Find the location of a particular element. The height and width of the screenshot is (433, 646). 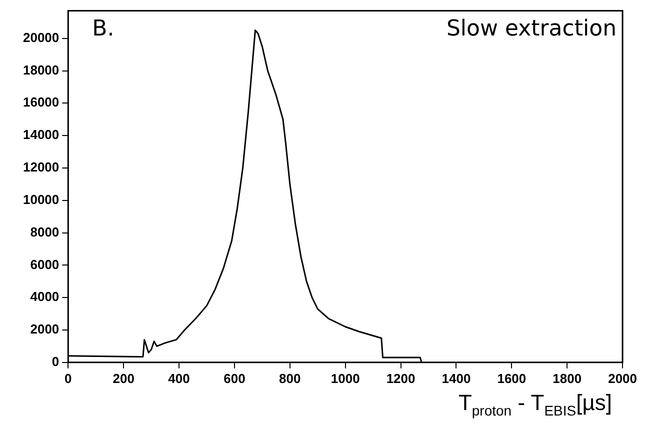

x-tick-label: 0 is located at coordinates (68, 378).